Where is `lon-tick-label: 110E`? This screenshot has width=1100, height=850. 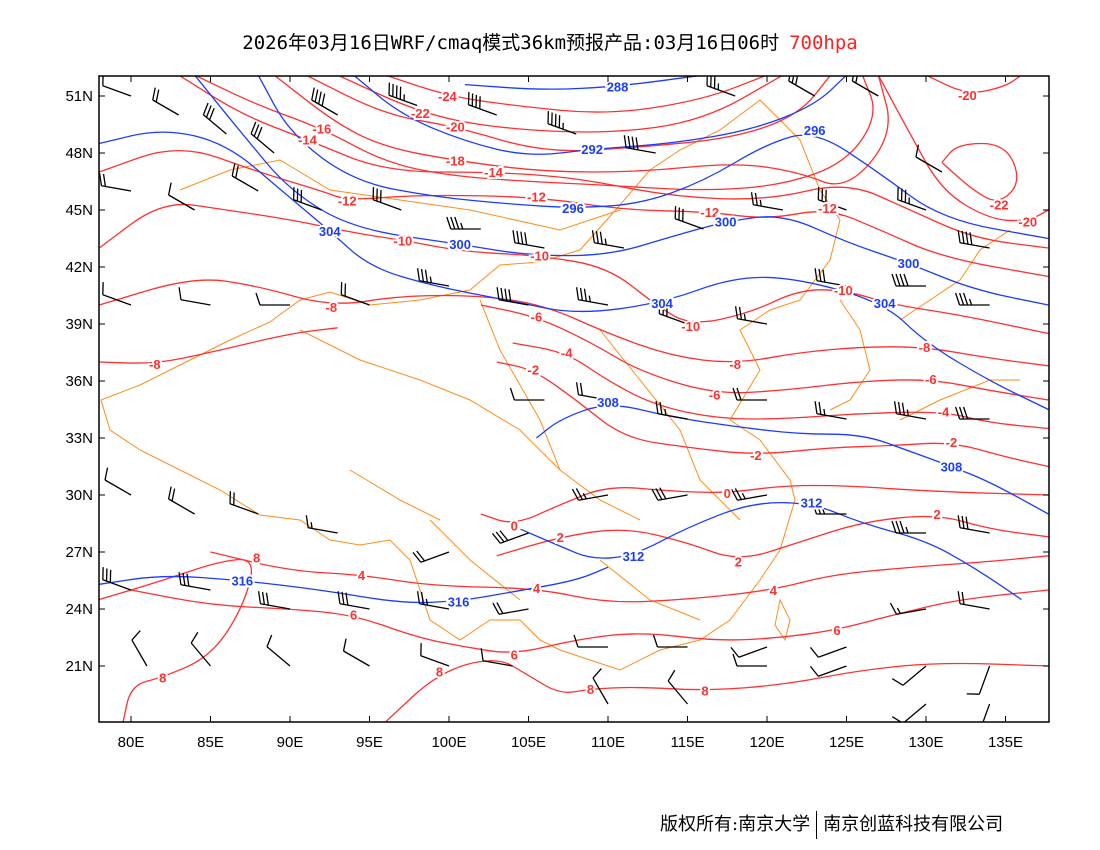
lon-tick-label: 110E is located at coordinates (608, 742).